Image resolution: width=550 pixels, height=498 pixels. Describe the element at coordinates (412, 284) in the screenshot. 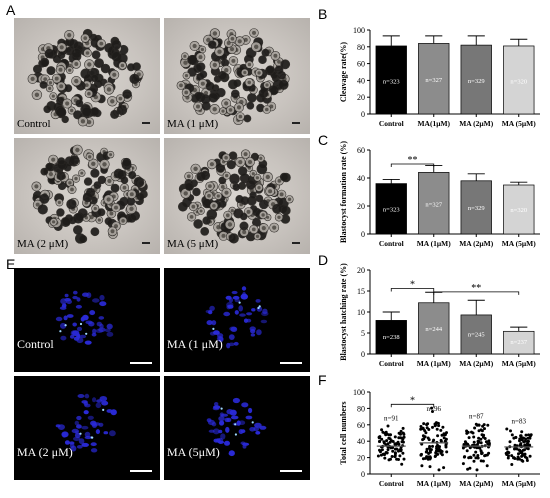

I see `significance-label: *` at that location.